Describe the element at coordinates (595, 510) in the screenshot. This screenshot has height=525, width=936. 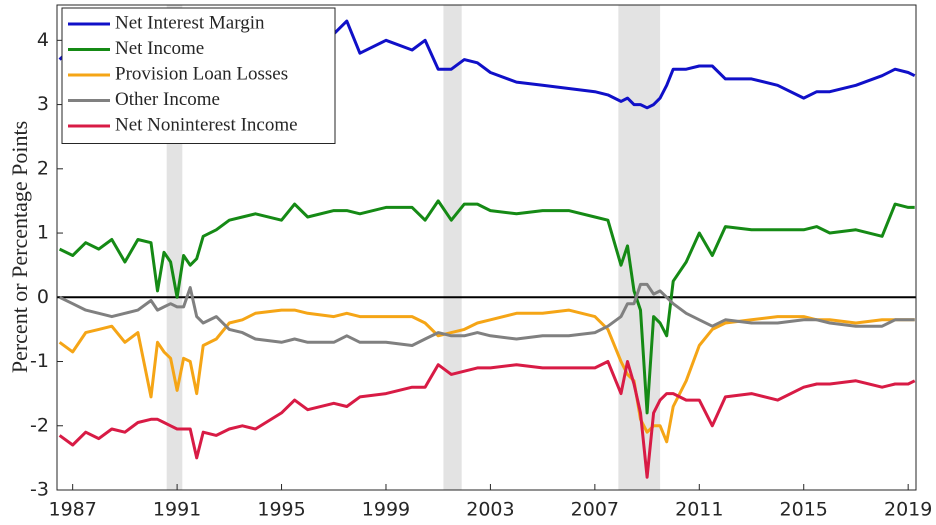
I see `x-tick-label: 2007` at that location.